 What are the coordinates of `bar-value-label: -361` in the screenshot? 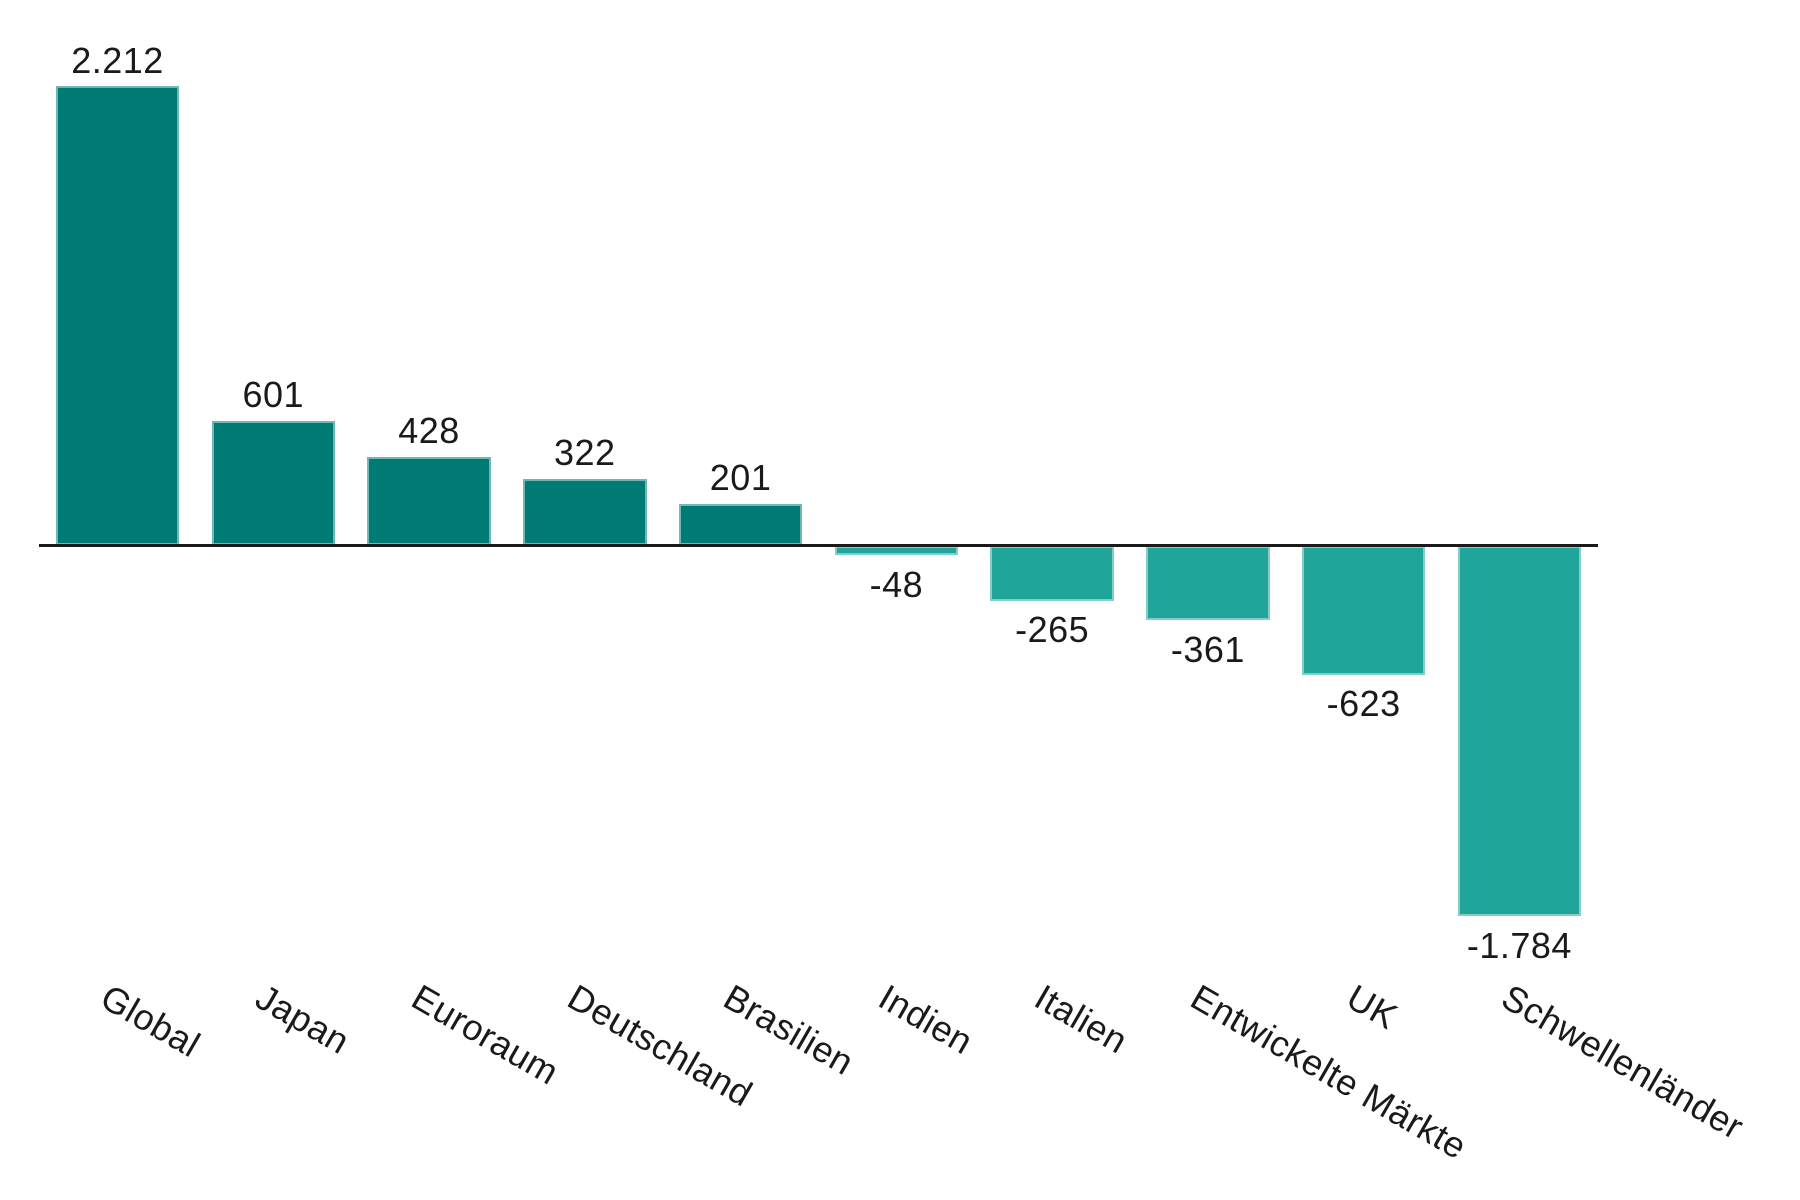 It's located at (1207, 649).